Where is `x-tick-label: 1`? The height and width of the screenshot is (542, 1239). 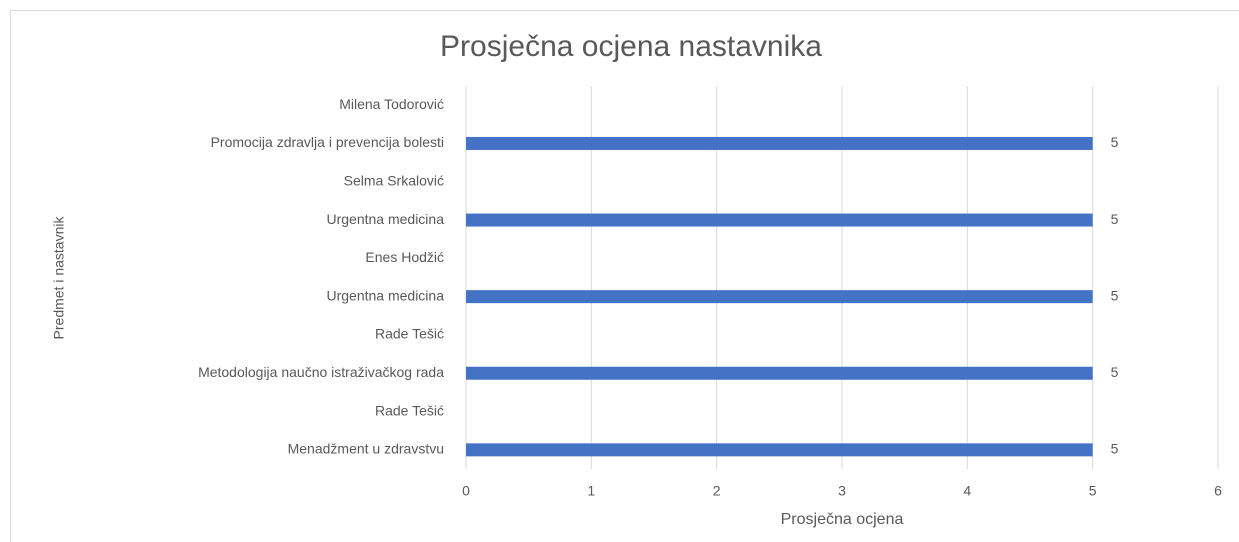 x-tick-label: 1 is located at coordinates (591, 491).